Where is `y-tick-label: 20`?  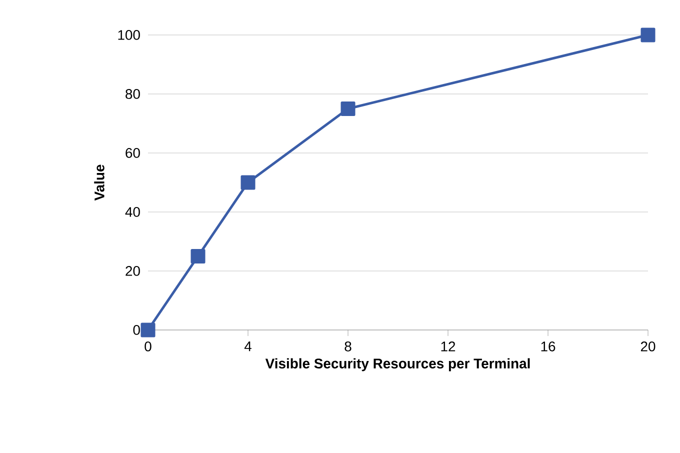
y-tick-label: 20 is located at coordinates (133, 271).